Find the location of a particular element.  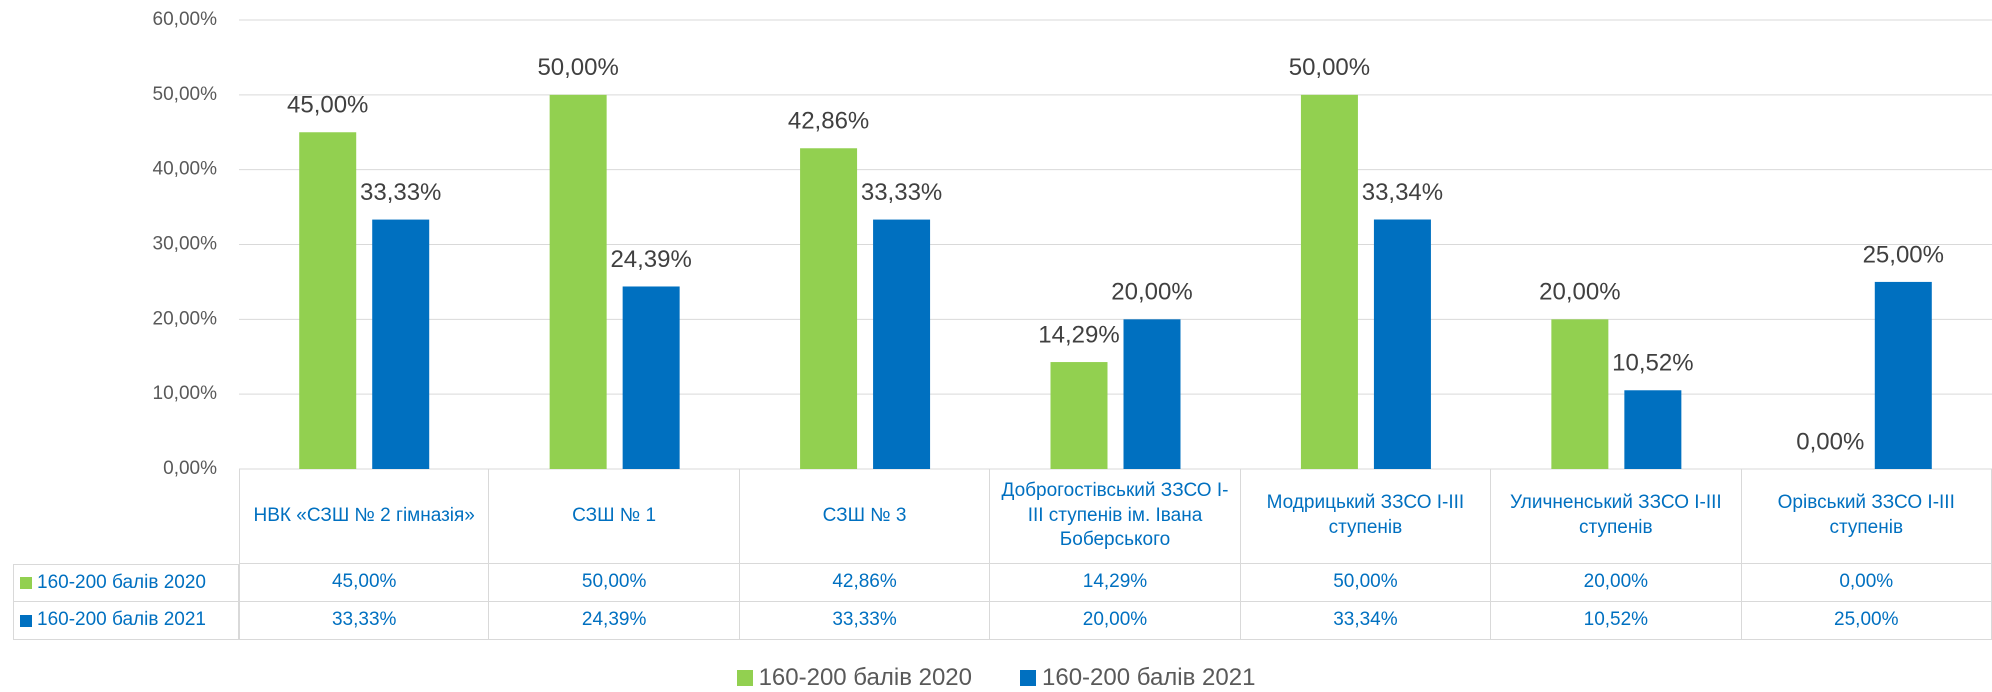

y-tick-label: 10,00% is located at coordinates (185, 393).